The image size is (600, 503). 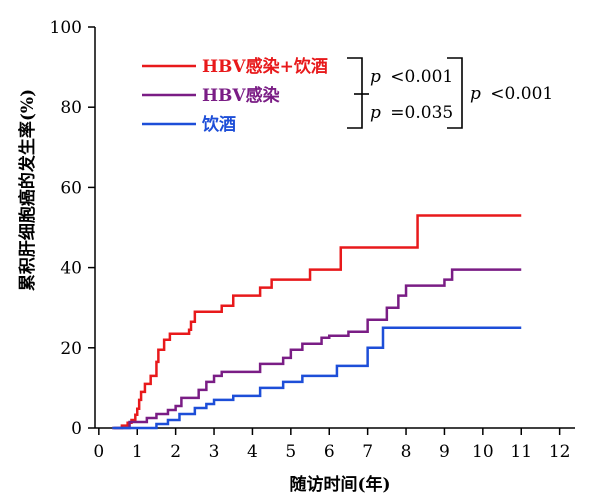 I want to click on x-axis-title: 随访时间(年), so click(x=339, y=484).